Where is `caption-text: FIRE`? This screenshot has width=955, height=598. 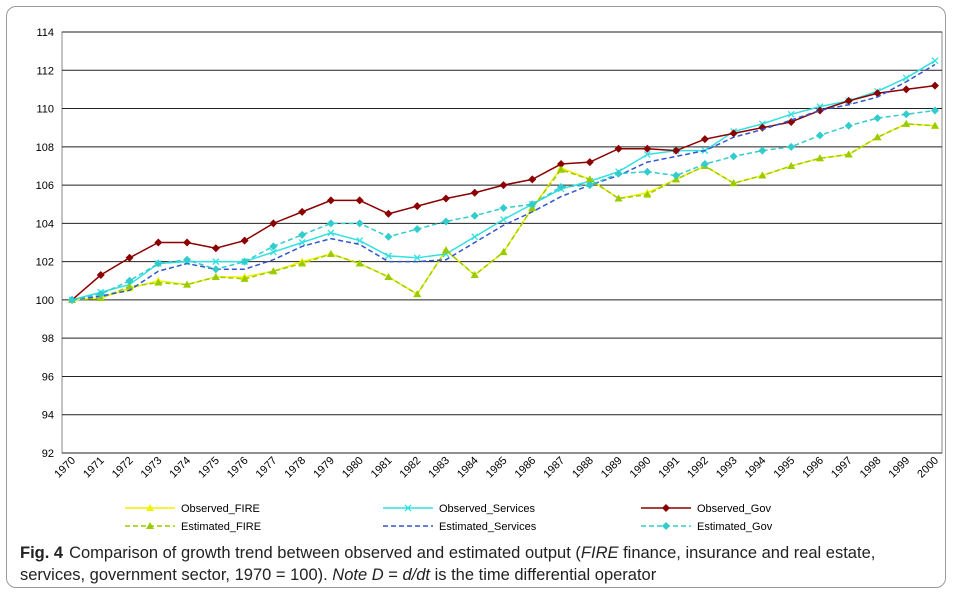 caption-text: FIRE is located at coordinates (599, 553).